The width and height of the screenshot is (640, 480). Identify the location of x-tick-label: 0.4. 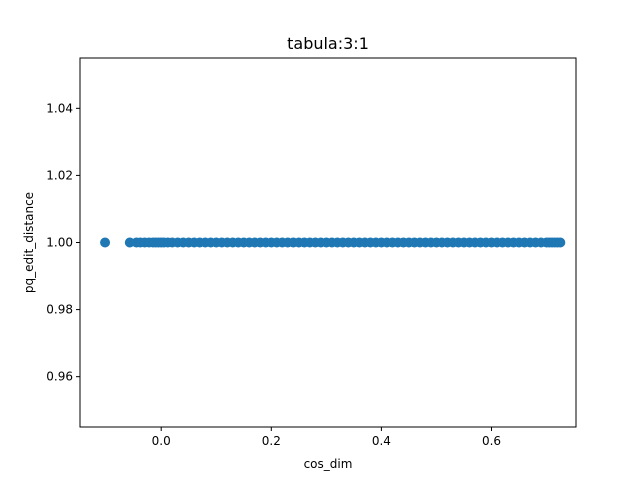
(381, 441).